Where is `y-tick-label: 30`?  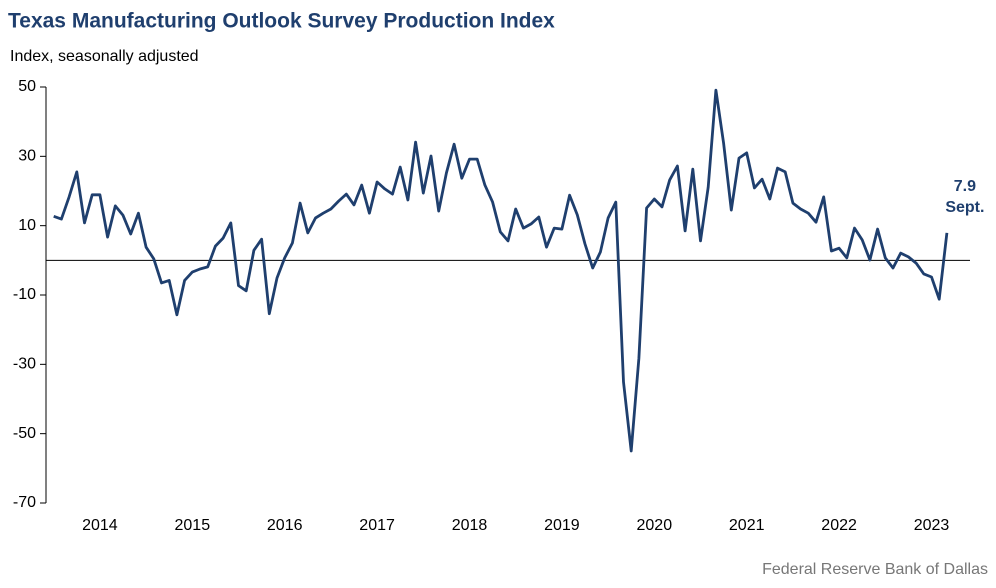
y-tick-label: 30 is located at coordinates (27, 156).